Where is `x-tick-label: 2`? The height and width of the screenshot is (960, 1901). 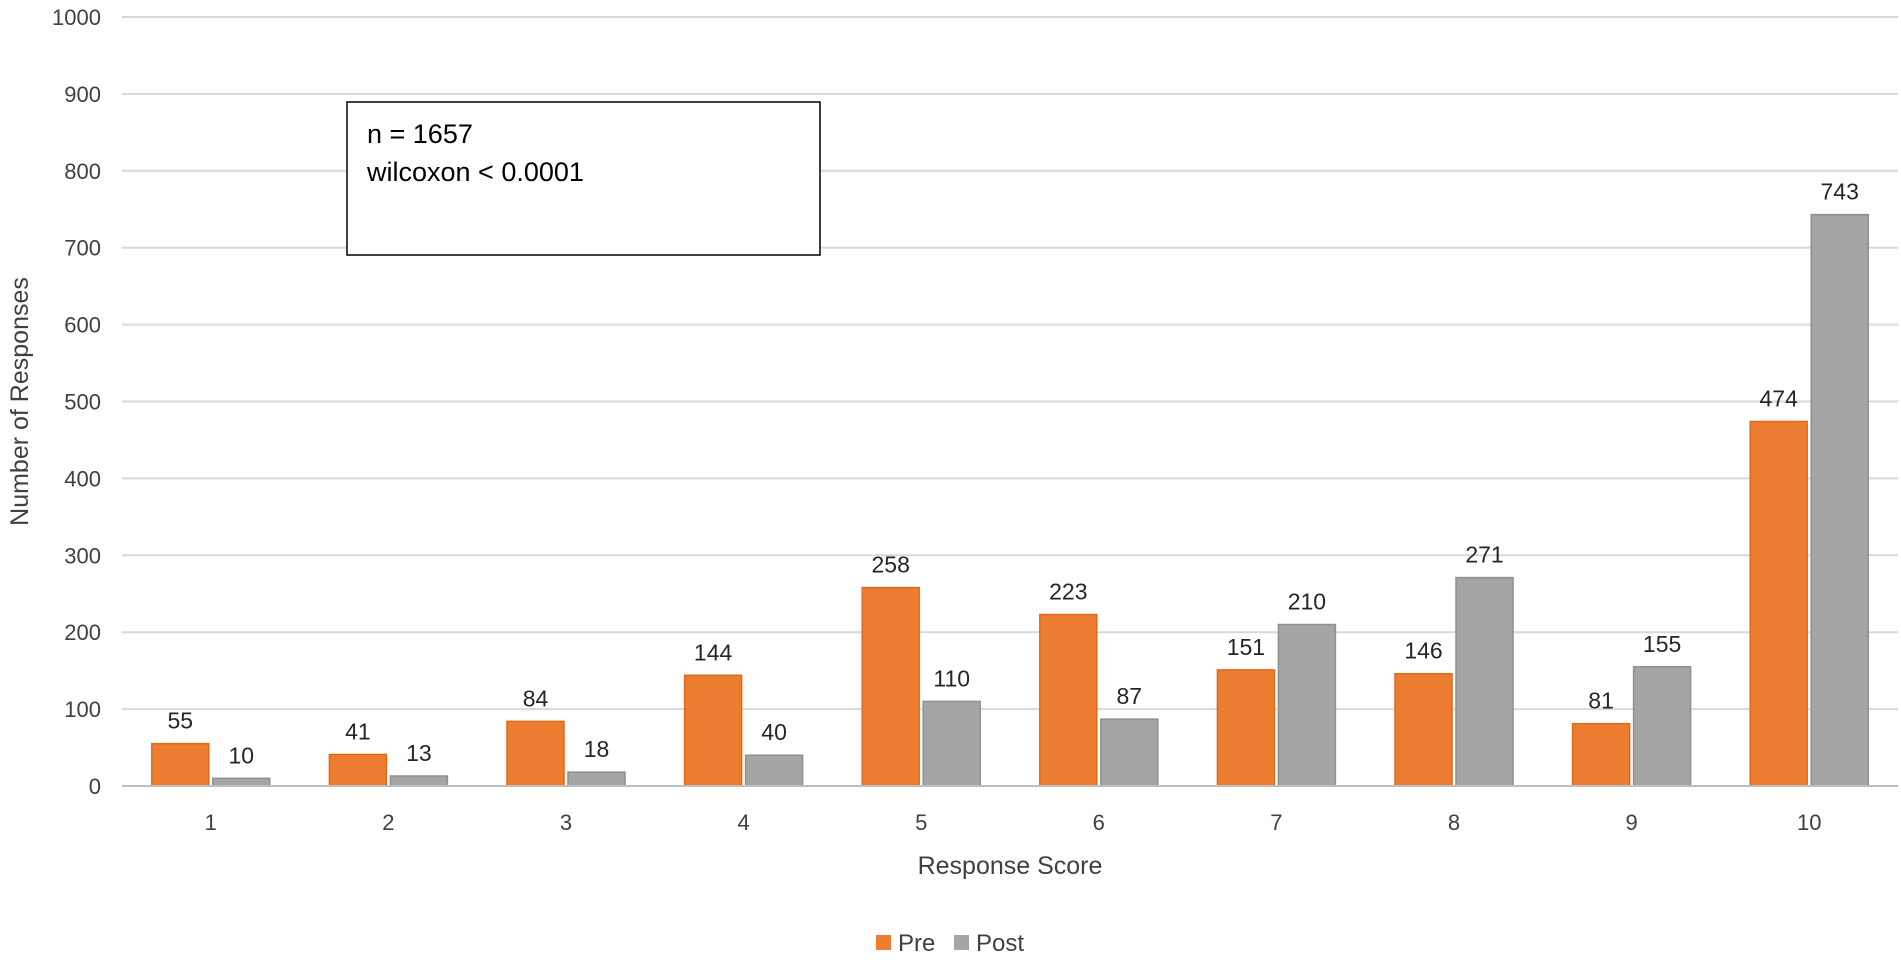 x-tick-label: 2 is located at coordinates (388, 822).